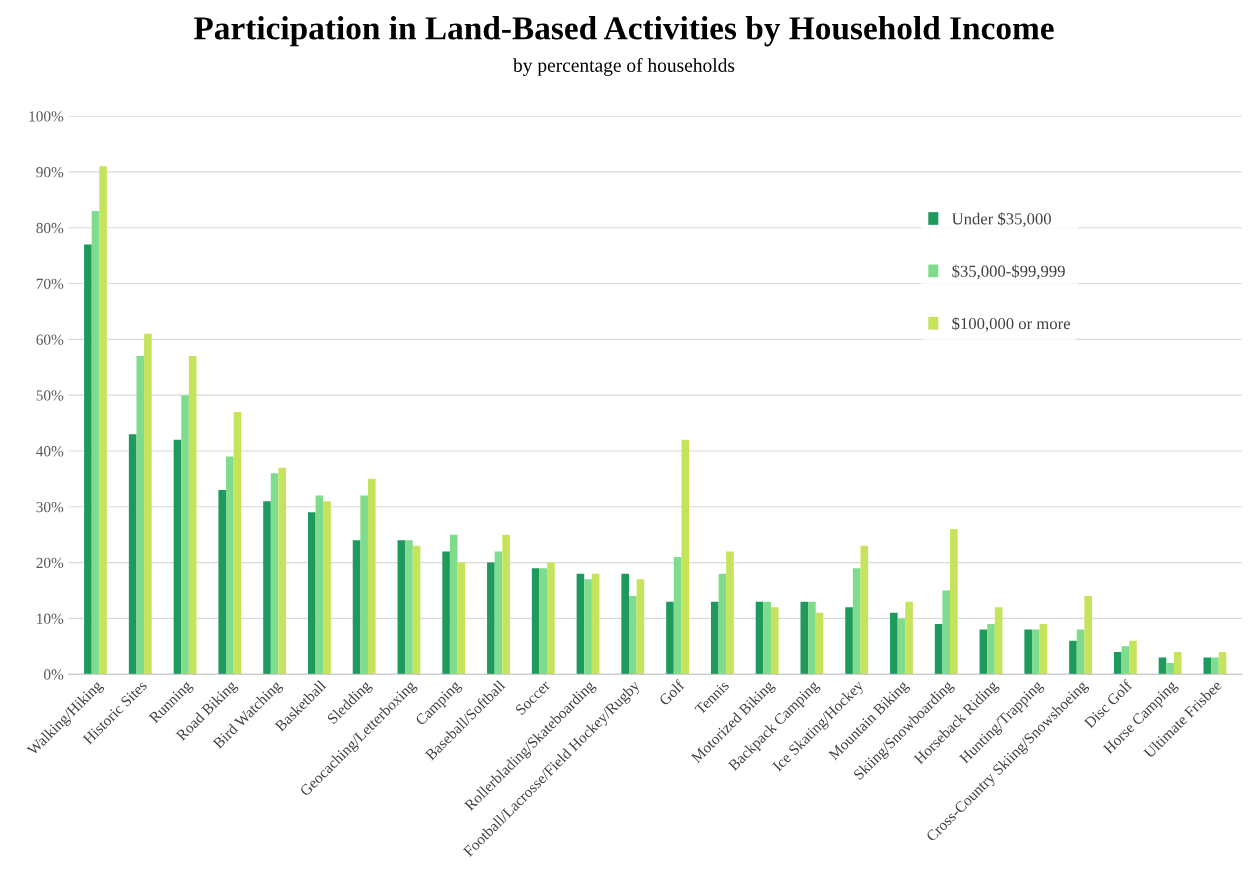 This screenshot has height=893, width=1248. I want to click on y-tick-label: 0%, so click(54, 674).